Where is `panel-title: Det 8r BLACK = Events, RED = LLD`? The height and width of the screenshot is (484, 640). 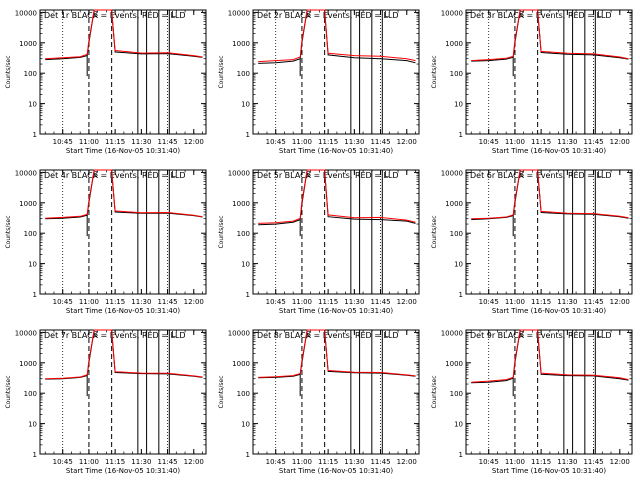
panel-title: Det 8r BLACK = Events, RED = LLD is located at coordinates (328, 335).